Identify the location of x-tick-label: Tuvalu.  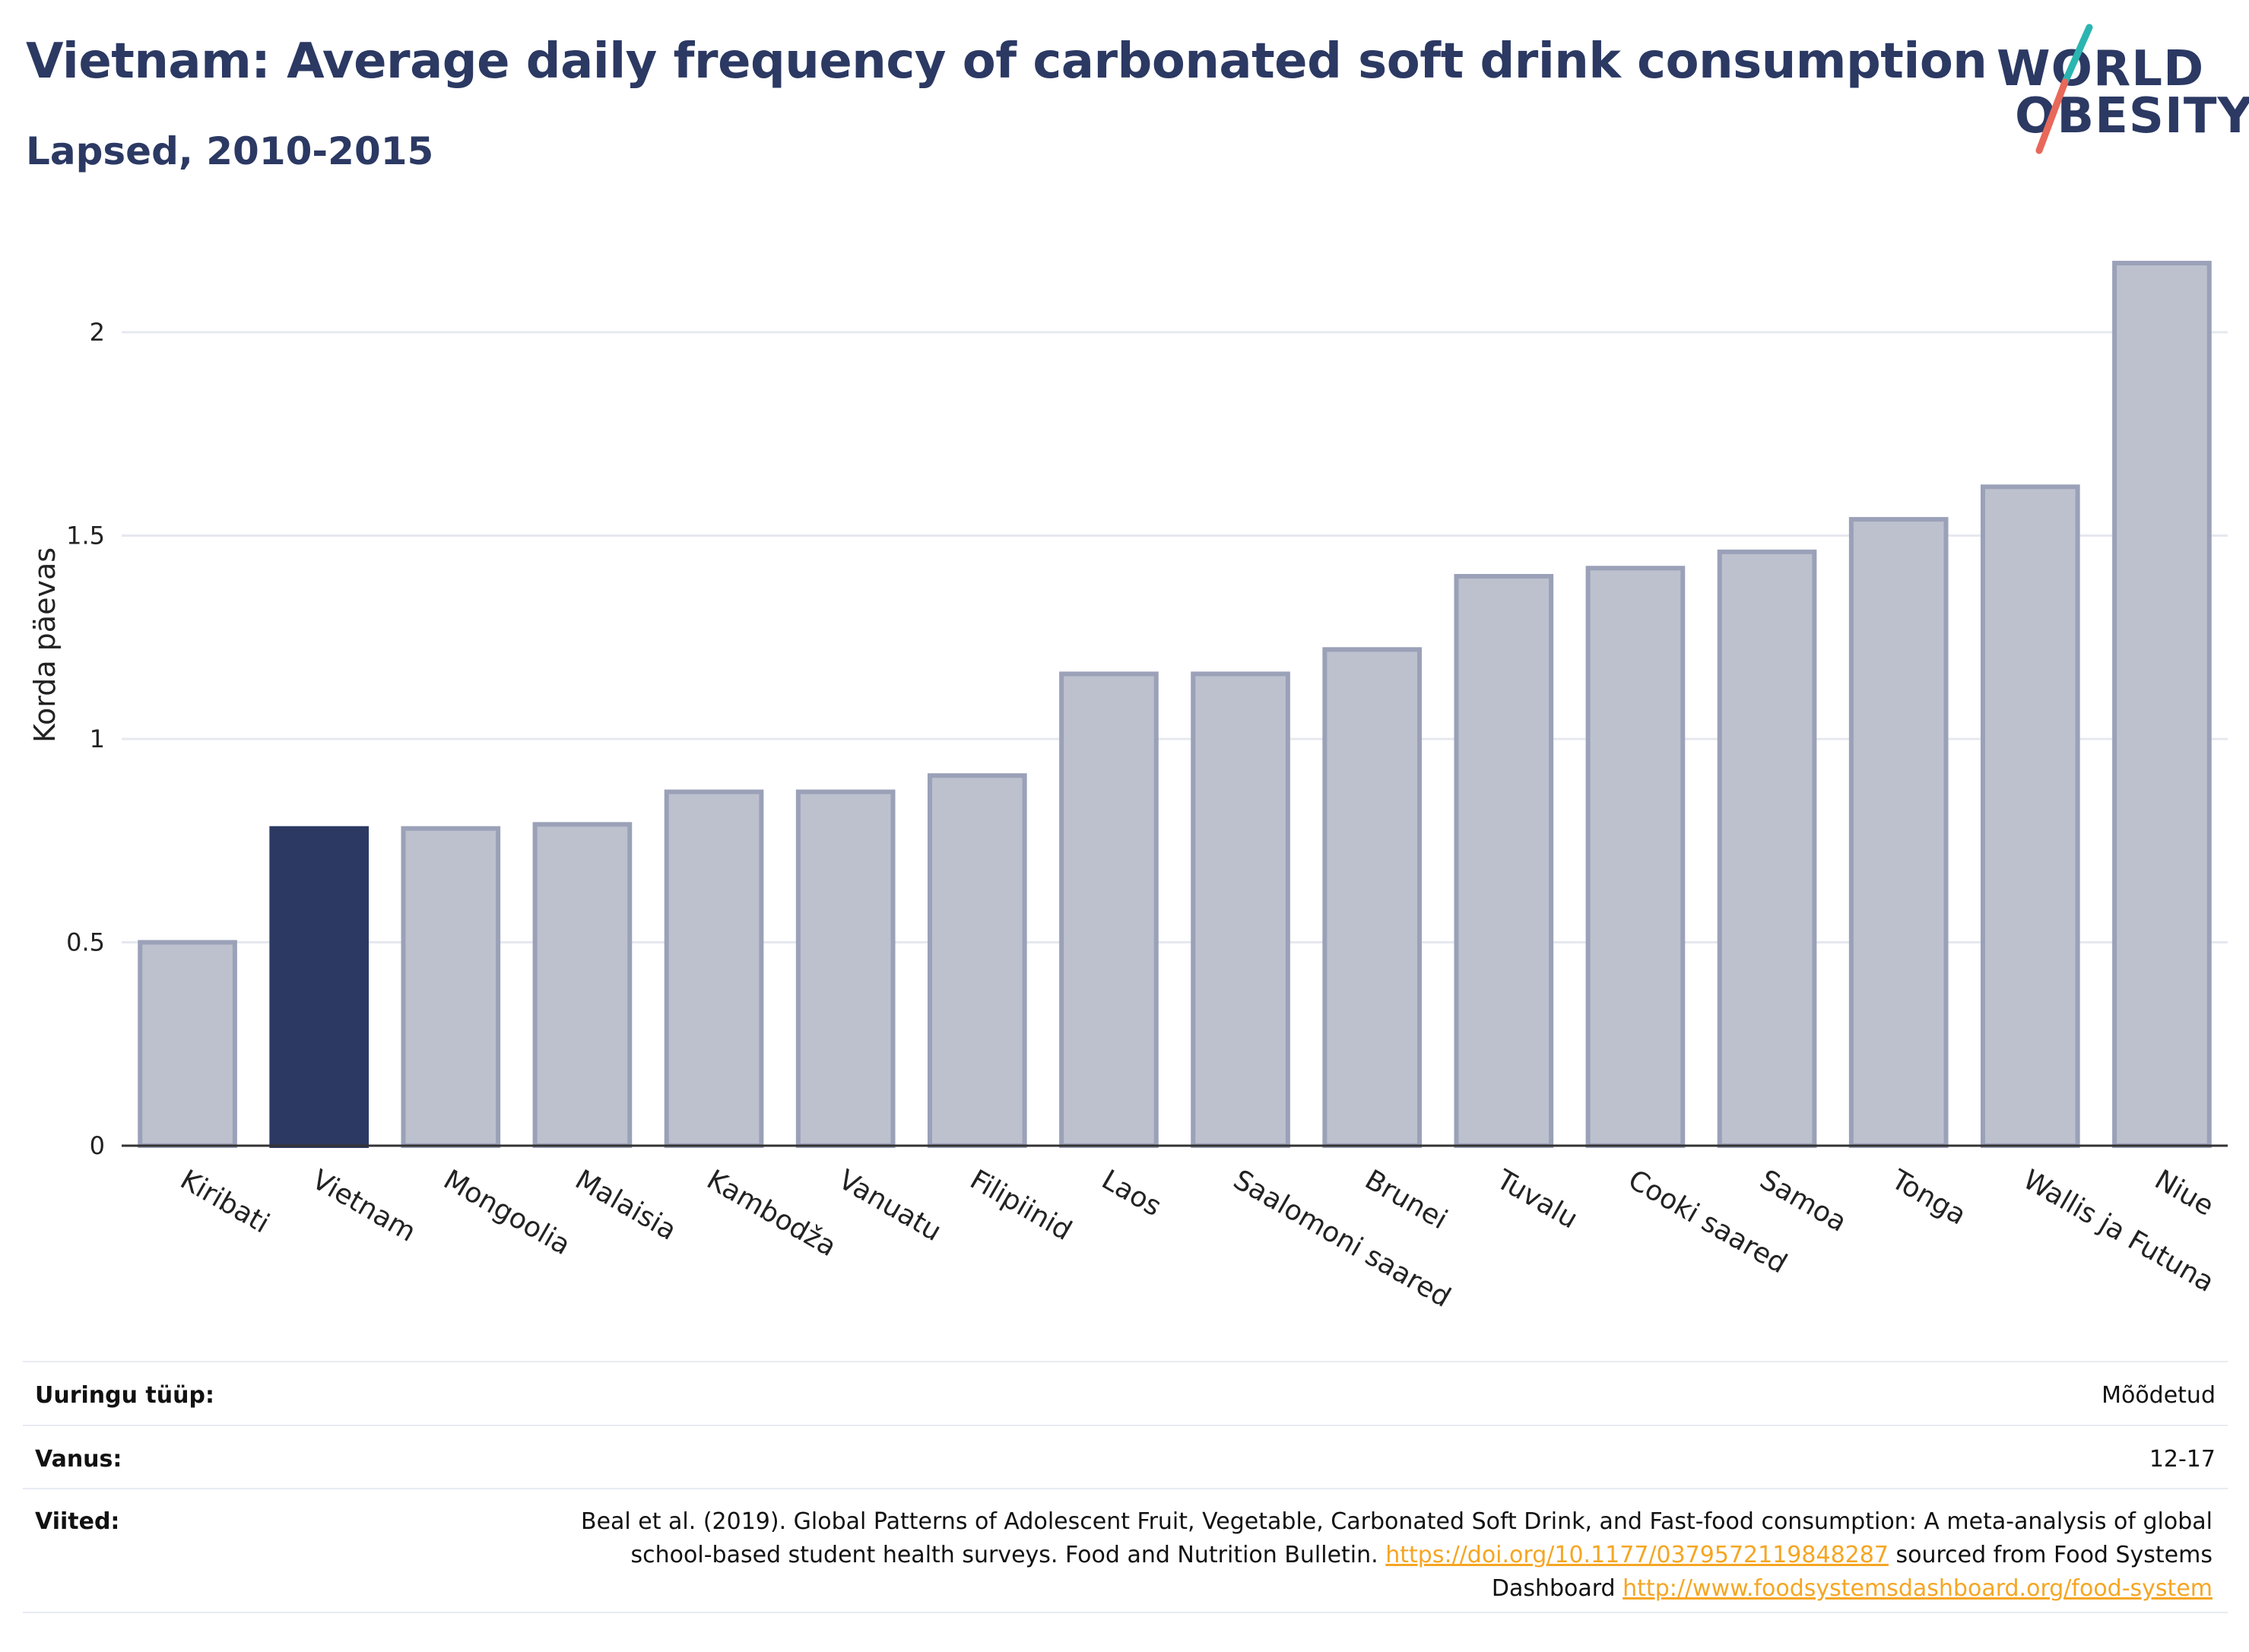
(1536, 1199).